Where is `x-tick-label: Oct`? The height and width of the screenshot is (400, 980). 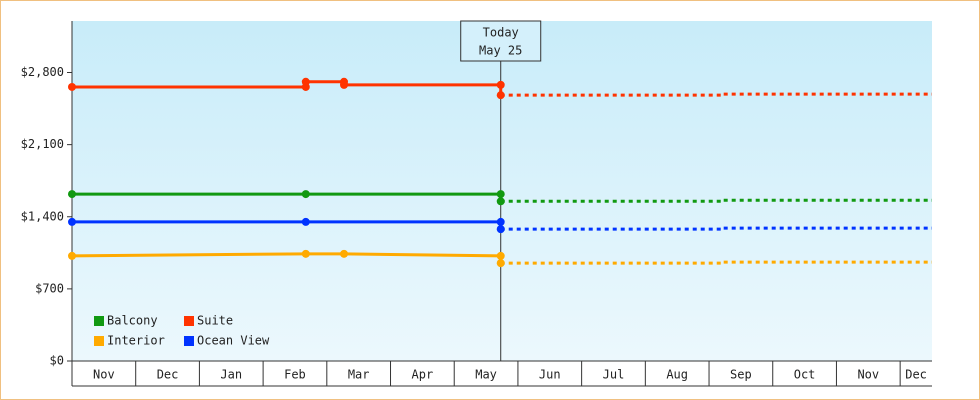 x-tick-label: Oct is located at coordinates (805, 375).